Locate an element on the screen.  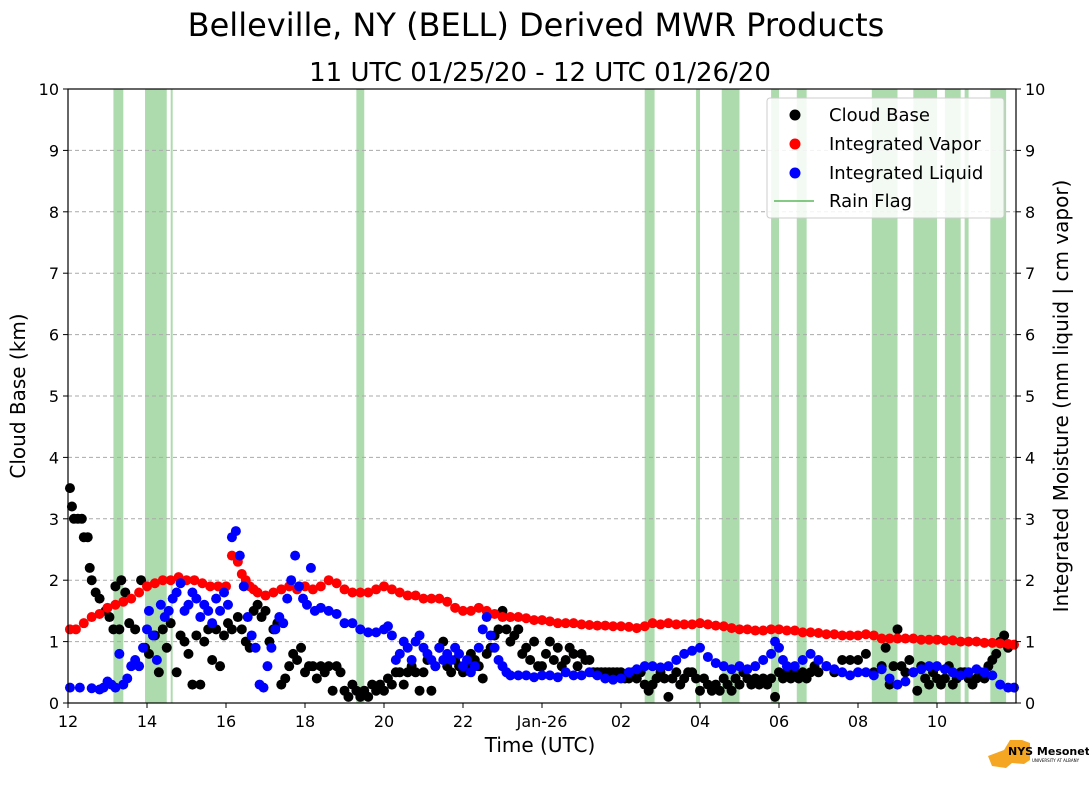
legend-box is located at coordinates (885, 158).